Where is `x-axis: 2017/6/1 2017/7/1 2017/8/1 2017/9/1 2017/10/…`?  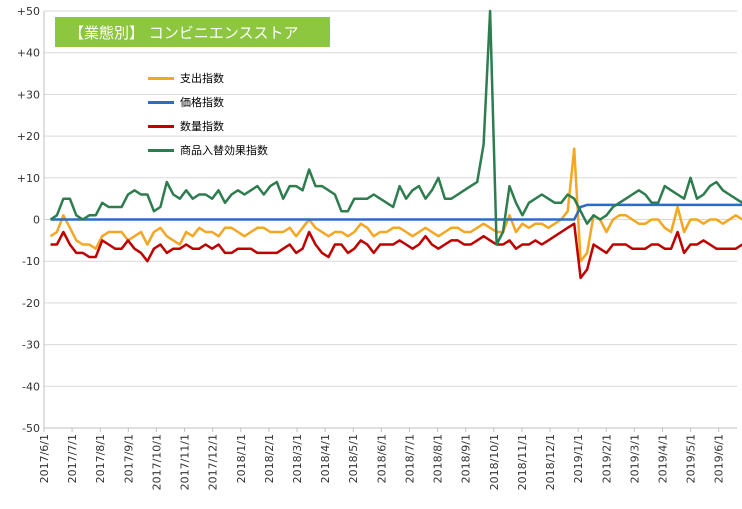 x-axis: 2017/6/1 2017/7/1 2017/8/1 2017/9/1 2017/10/… is located at coordinates (382, 459).